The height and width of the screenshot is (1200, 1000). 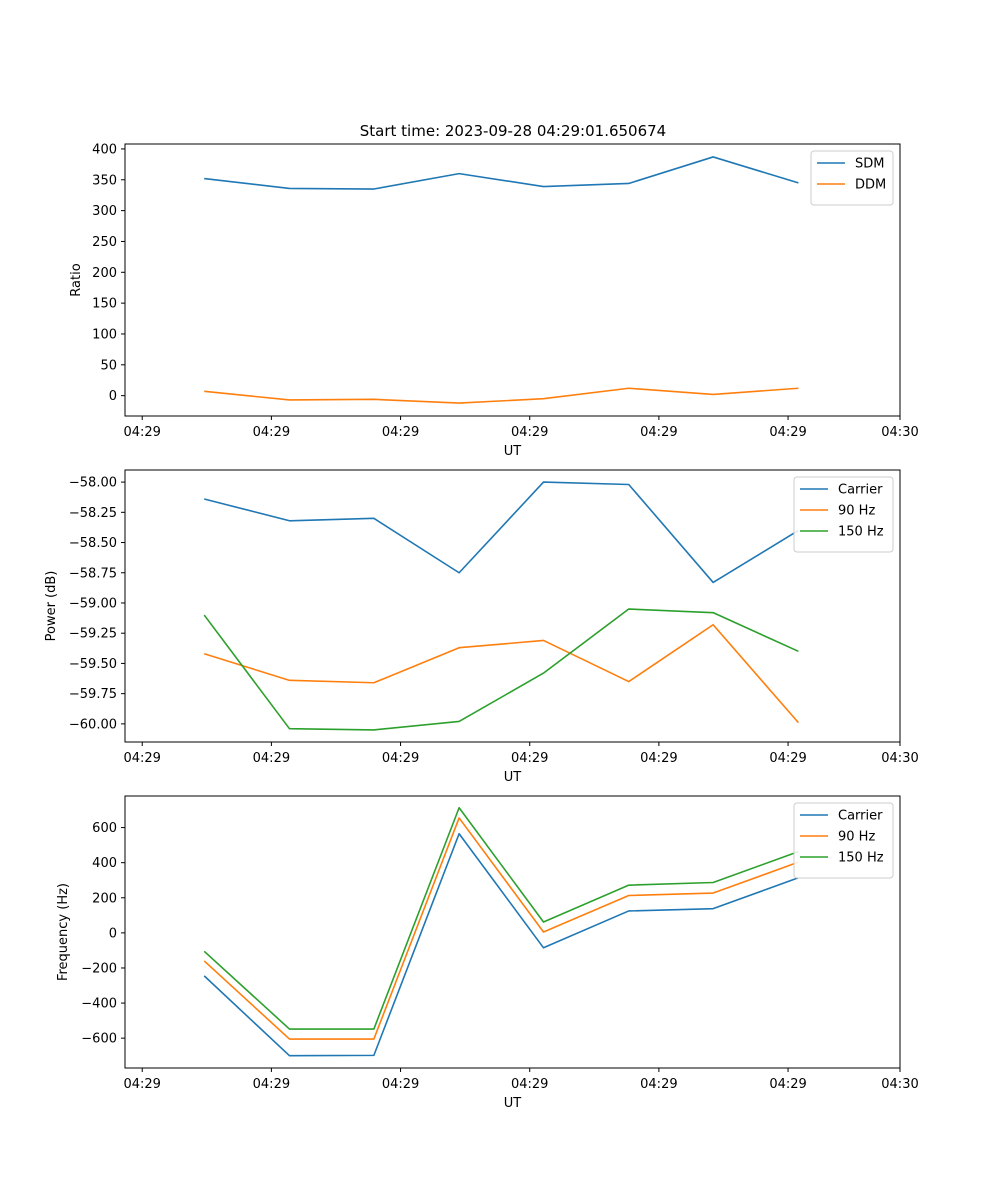 I want to click on y-tick-label: −60.00, so click(x=93, y=724).